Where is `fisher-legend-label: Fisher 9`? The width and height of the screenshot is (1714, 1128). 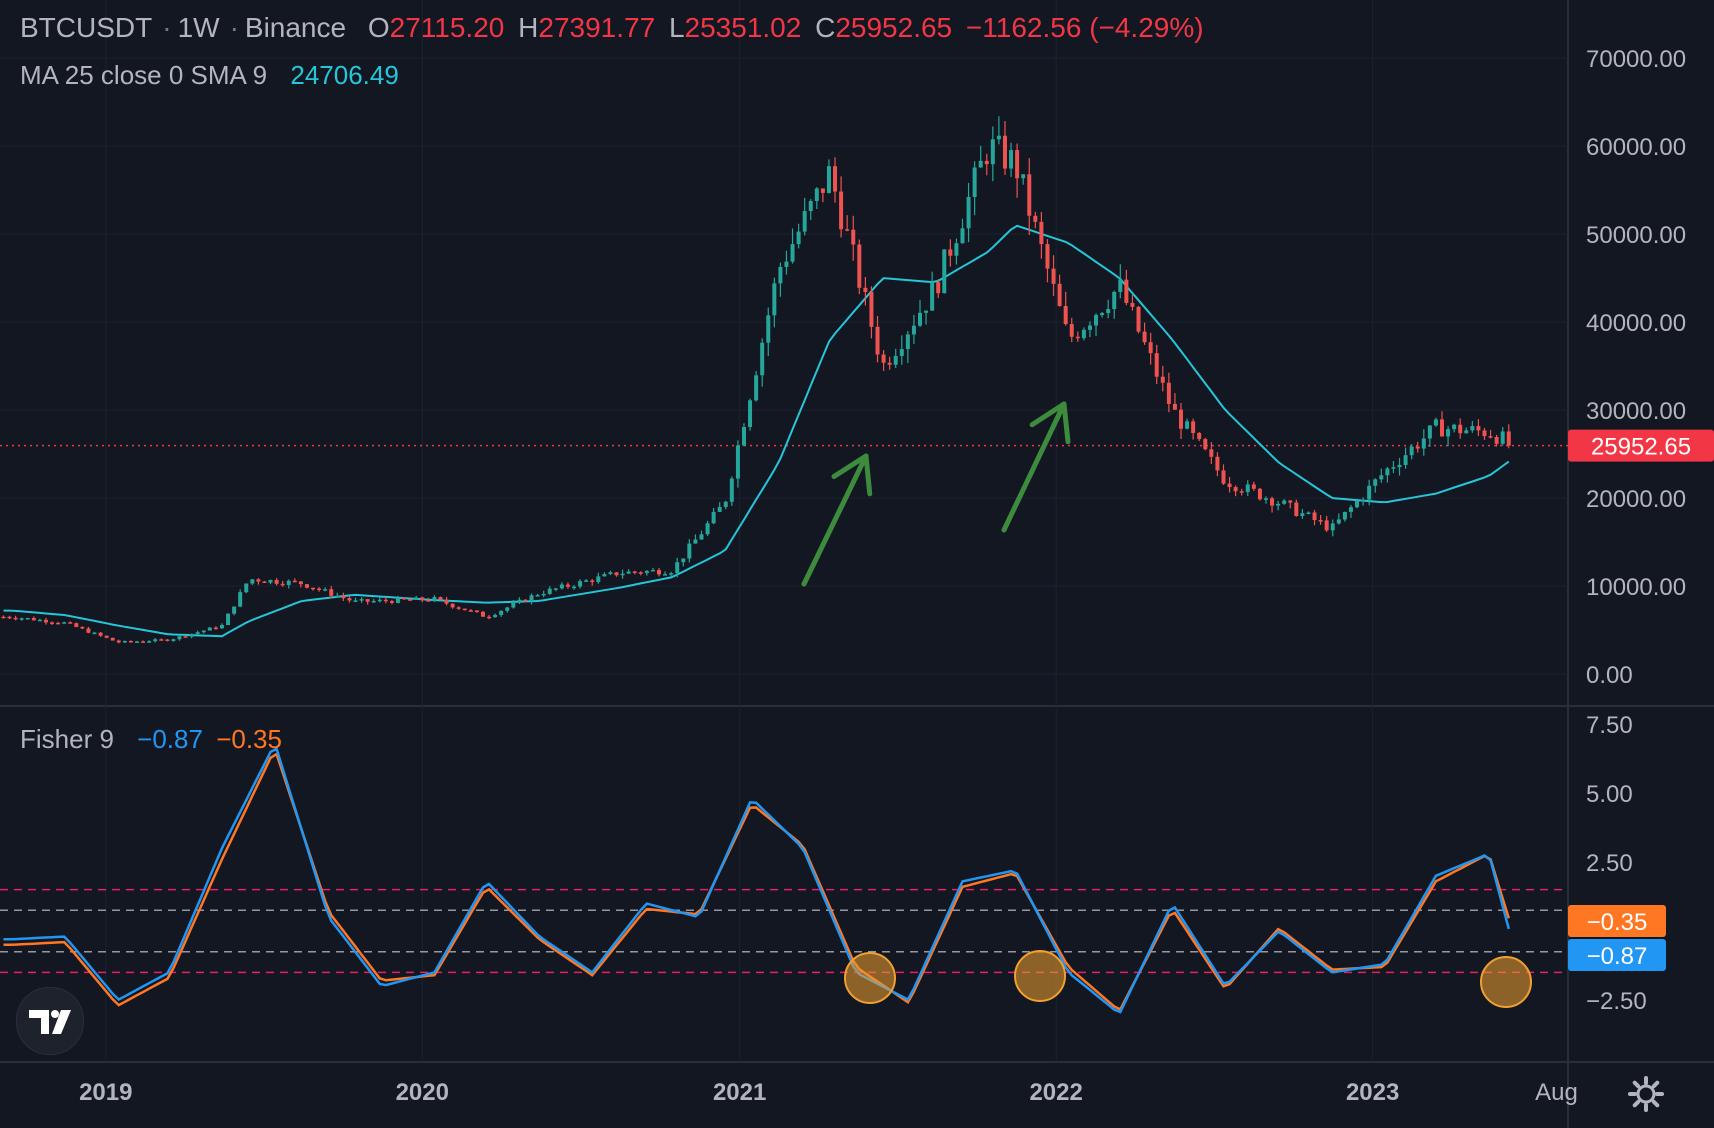 fisher-legend-label: Fisher 9 is located at coordinates (67, 739).